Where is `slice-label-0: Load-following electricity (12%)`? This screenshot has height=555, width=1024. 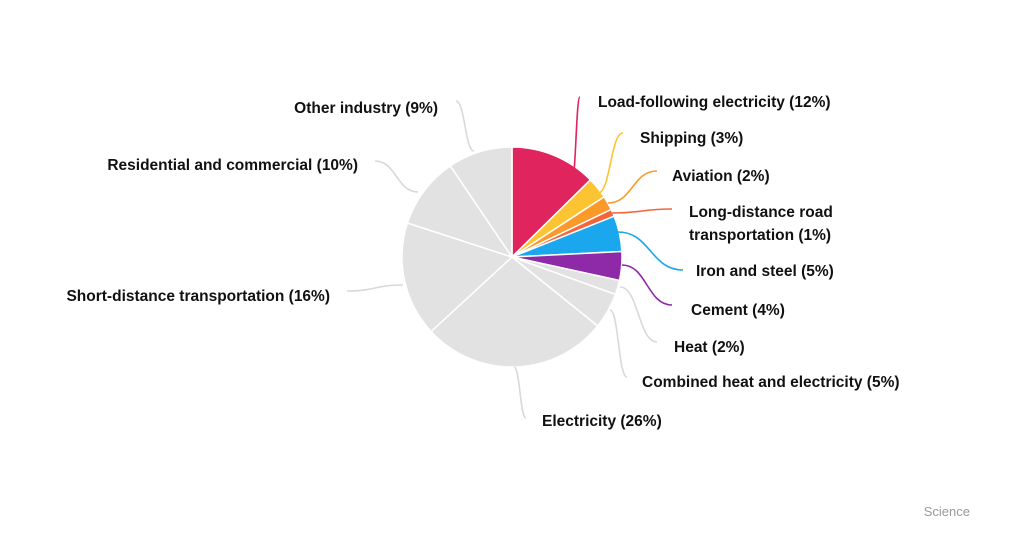
slice-label-0: Load-following electricity (12%) is located at coordinates (714, 102).